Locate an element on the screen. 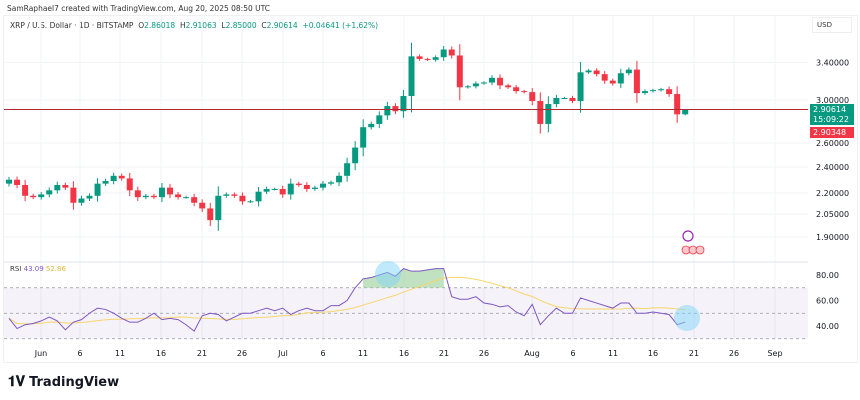  close-value: 2.90614 is located at coordinates (282, 25).